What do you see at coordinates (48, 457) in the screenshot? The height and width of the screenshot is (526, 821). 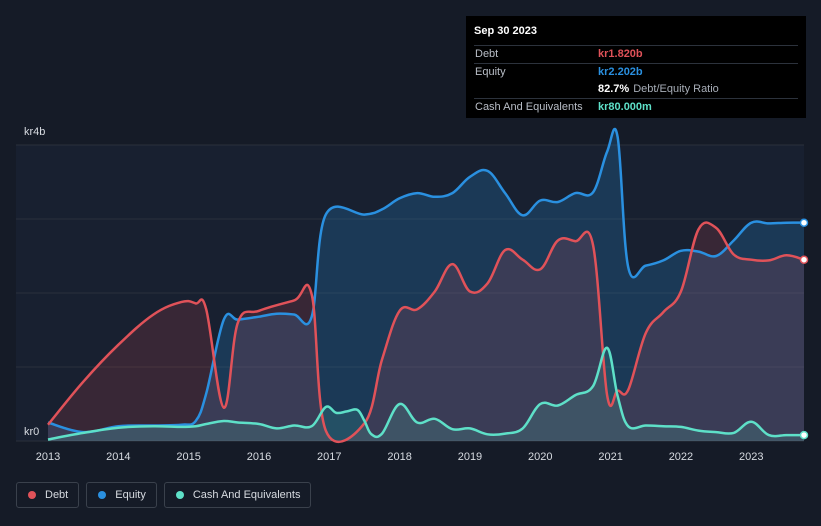 I see `x-tick-label: 2013` at bounding box center [48, 457].